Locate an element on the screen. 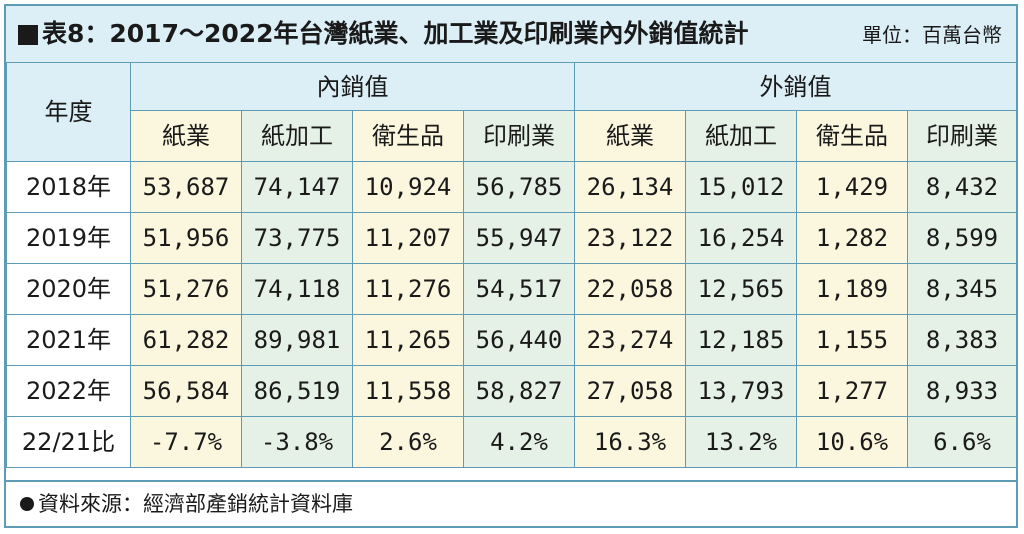 This screenshot has width=1024, height=534. value-cell: 8,383 is located at coordinates (962, 340).